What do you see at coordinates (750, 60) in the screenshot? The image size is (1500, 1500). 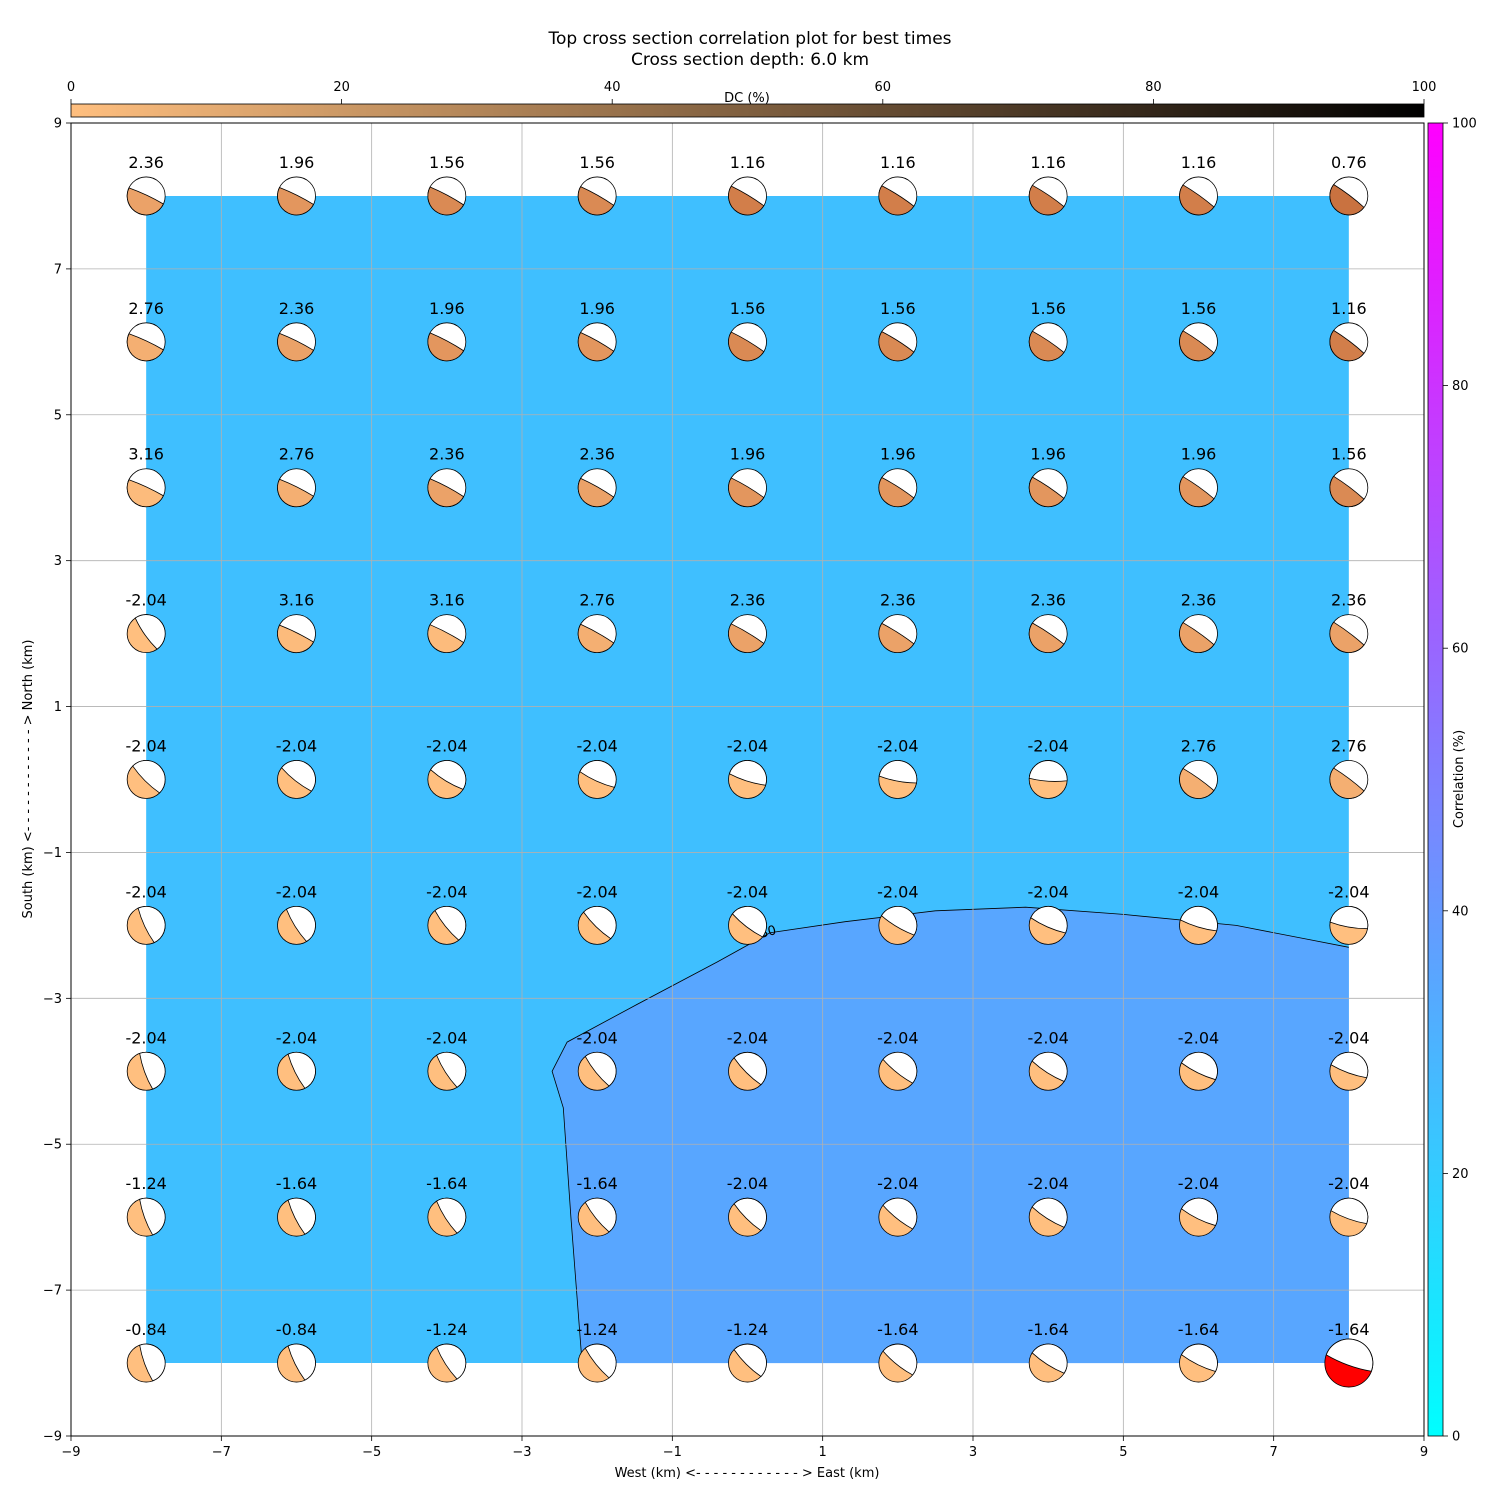 I see `chart-subtitle: Cross section depth: 6.0 km` at bounding box center [750, 60].